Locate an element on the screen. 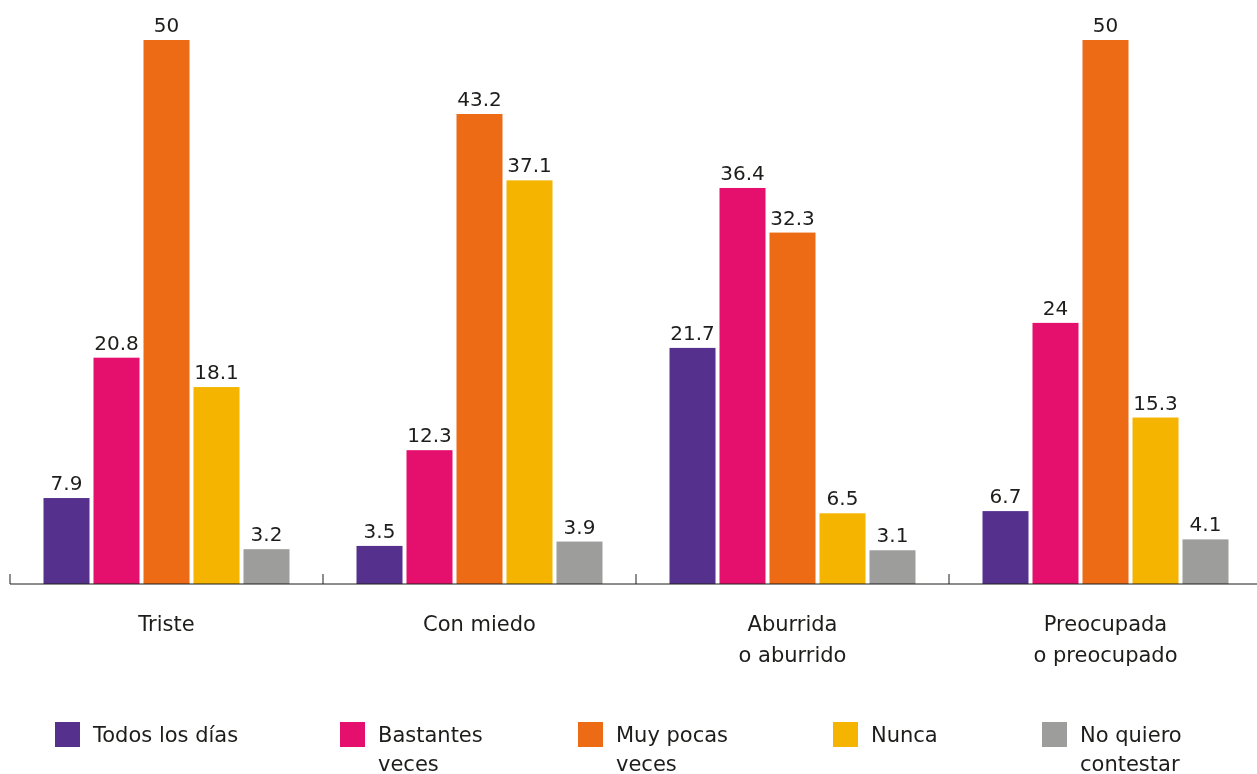 The width and height of the screenshot is (1257, 774). data-label: 32.3 is located at coordinates (792, 217).